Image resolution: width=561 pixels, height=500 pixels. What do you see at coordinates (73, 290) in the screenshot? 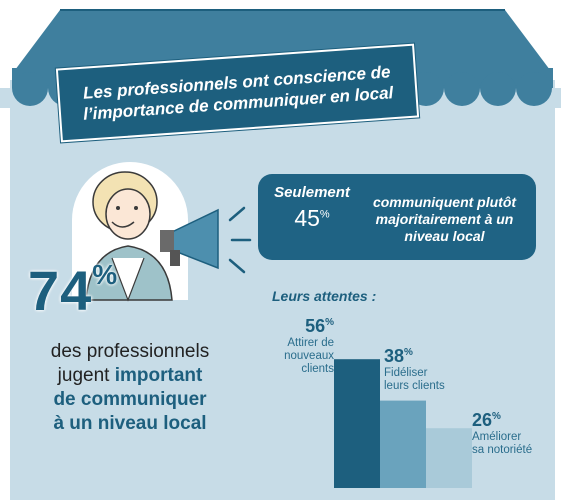
I see `headline-value: 74%` at bounding box center [73, 290].